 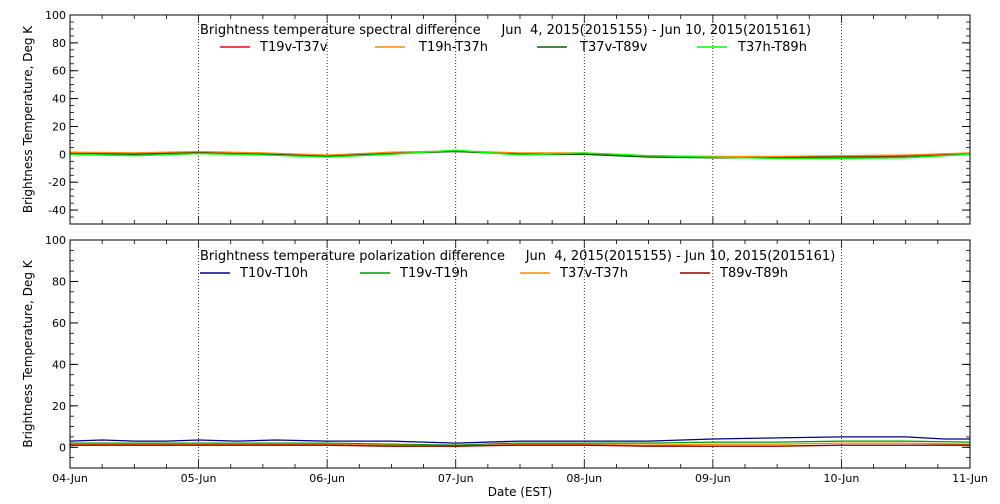 What do you see at coordinates (970, 478) in the screenshot?
I see `x-tick-label: 11-Jun` at bounding box center [970, 478].